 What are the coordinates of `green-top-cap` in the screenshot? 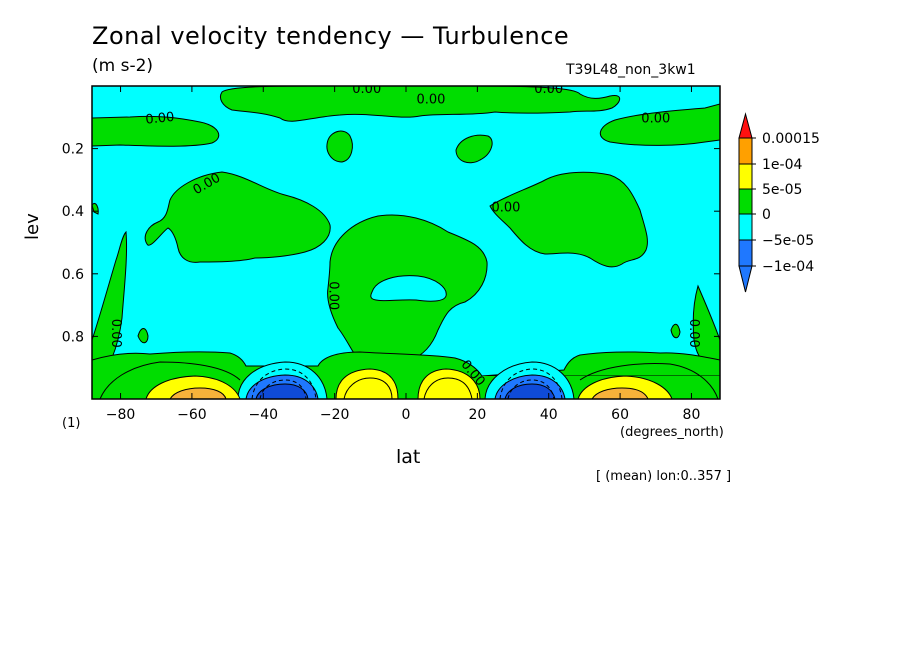 It's located at (420, 104).